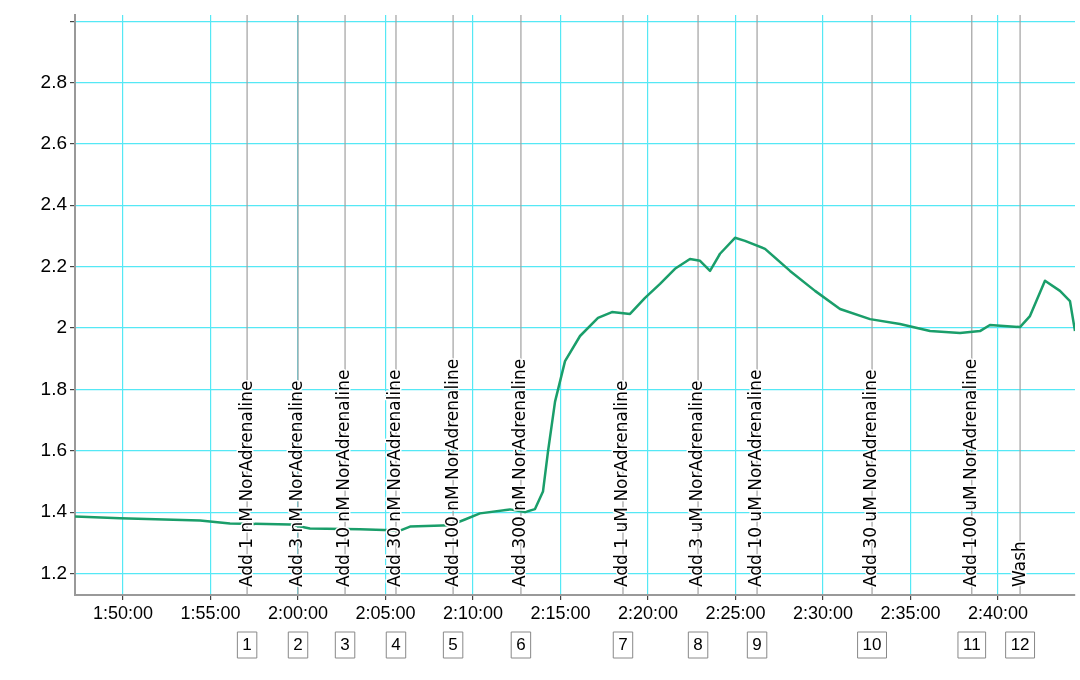 Image resolution: width=1080 pixels, height=680 pixels. Describe the element at coordinates (648, 612) in the screenshot. I see `x-tick-label: 2:20:00` at that location.